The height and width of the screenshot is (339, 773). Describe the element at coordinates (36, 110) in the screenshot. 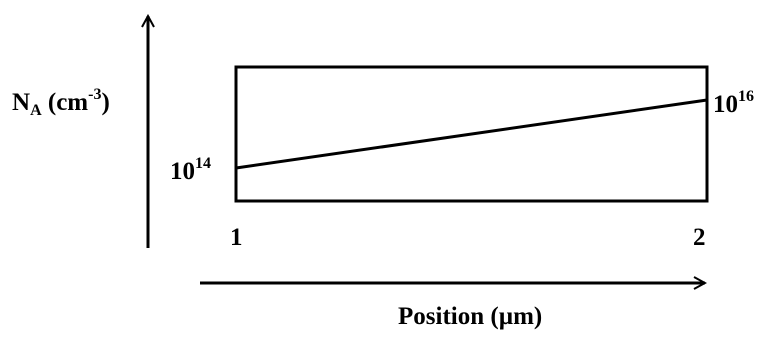

I see `y-label-subscript: A` at that location.